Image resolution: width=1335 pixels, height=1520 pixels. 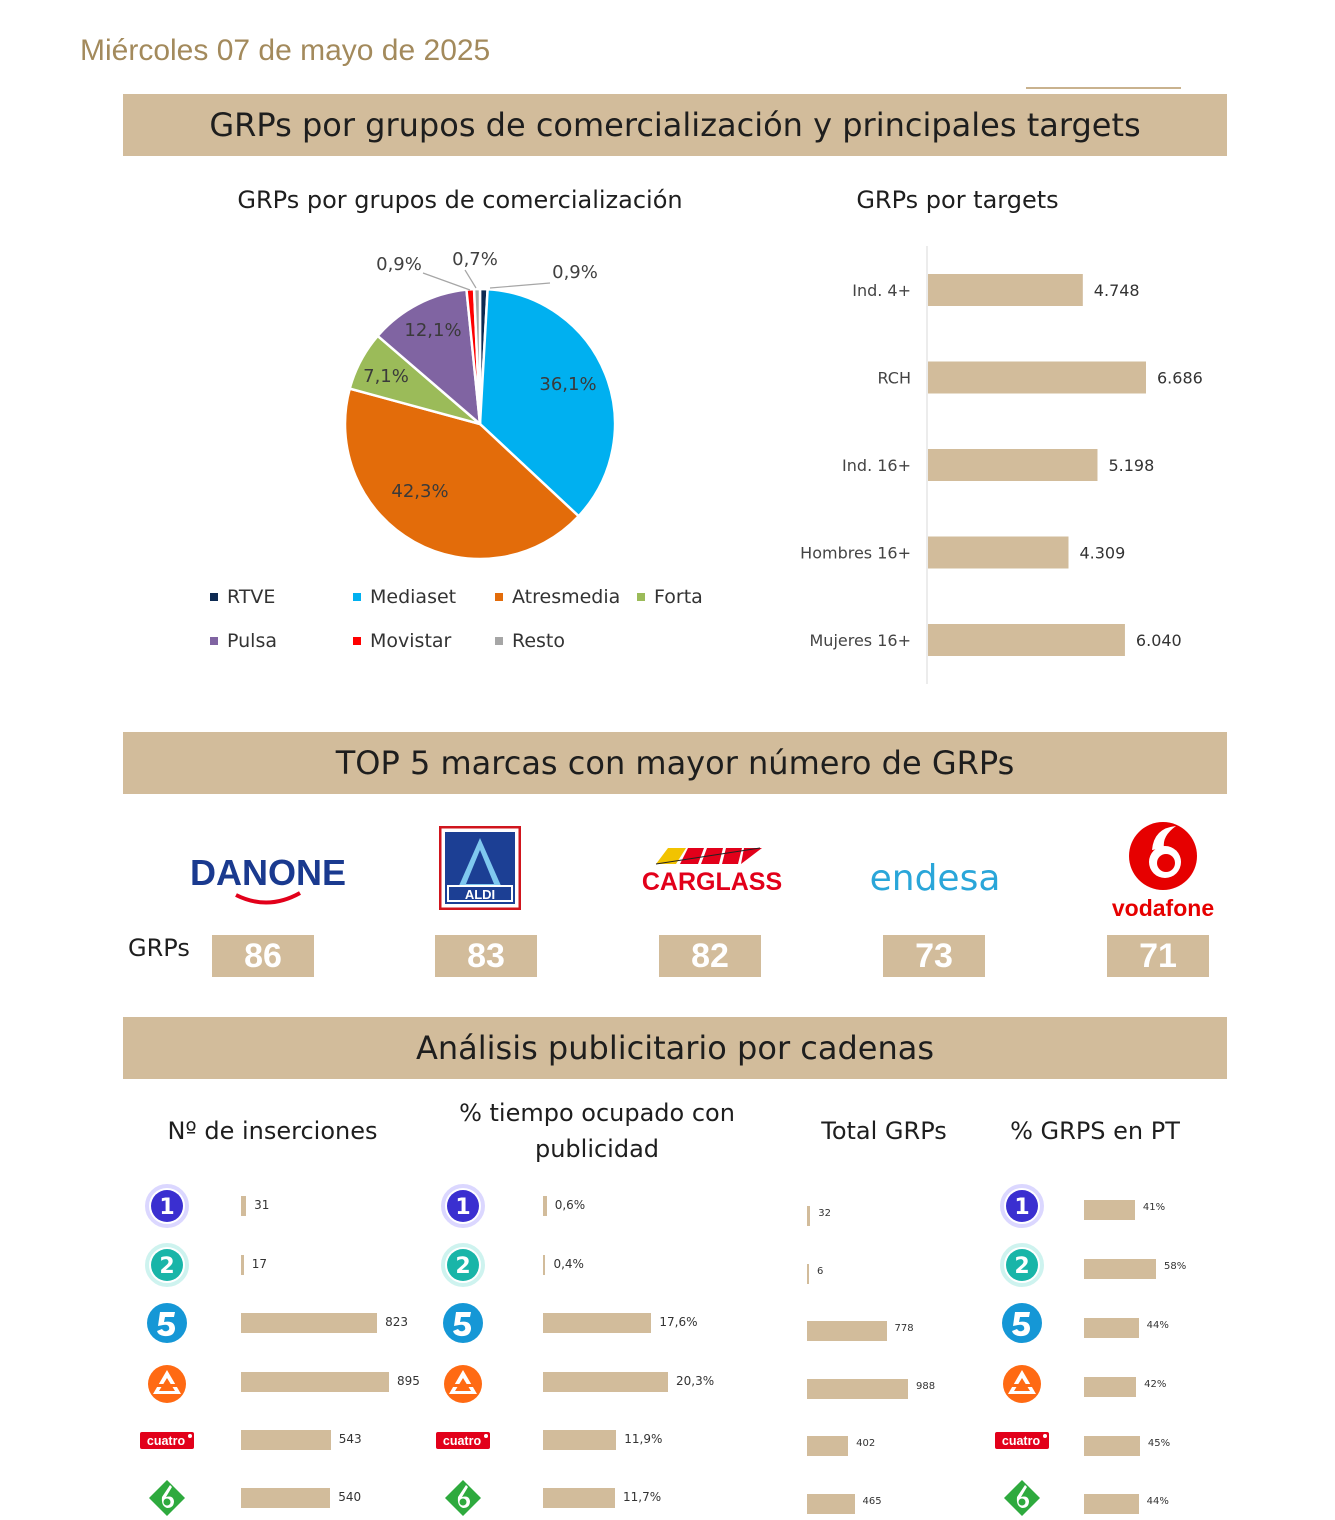 What do you see at coordinates (1117, 290) in the screenshot?
I see `target-value-label: 4.748` at bounding box center [1117, 290].